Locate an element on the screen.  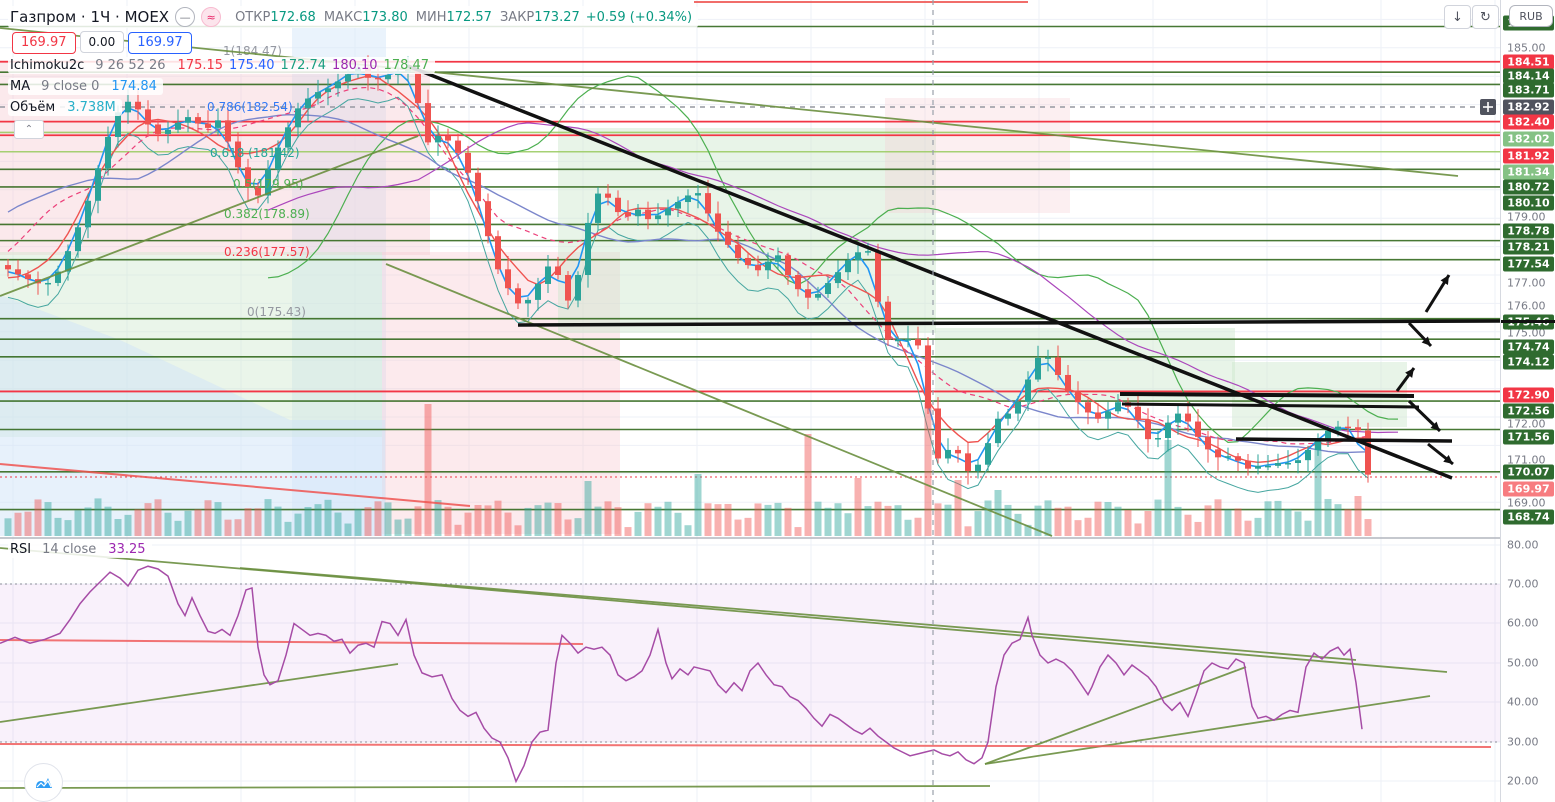
price-level-label: 178.21 is located at coordinates (1528, 247).